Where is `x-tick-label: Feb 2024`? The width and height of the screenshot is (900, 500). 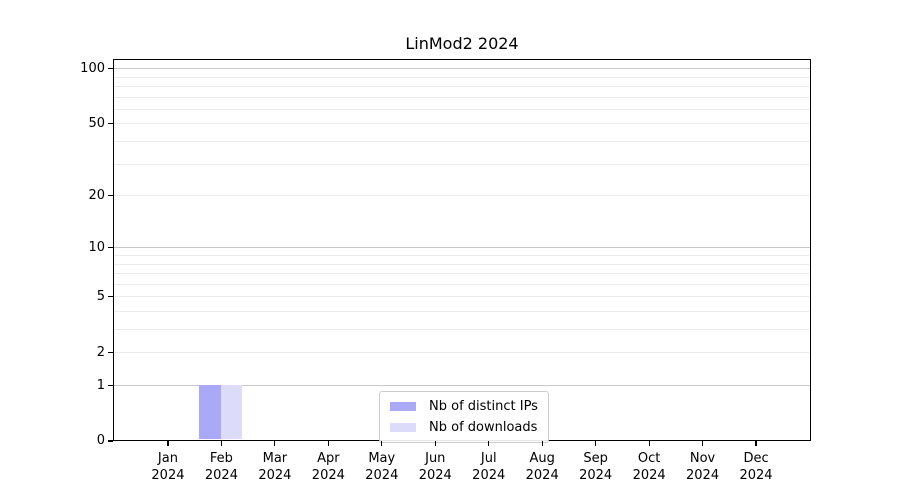 x-tick-label: Feb 2024 is located at coordinates (221, 467).